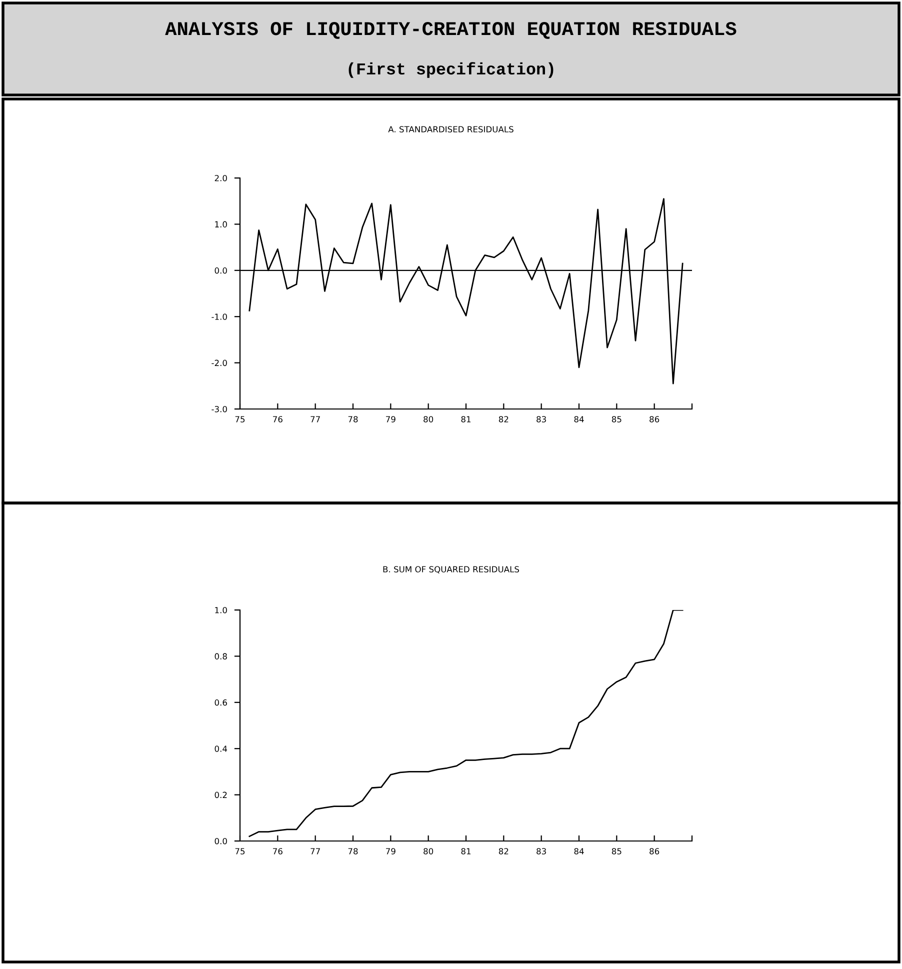  I want to click on chart-title: B. SUM OF SQUARED RESIDUALS, so click(451, 570).